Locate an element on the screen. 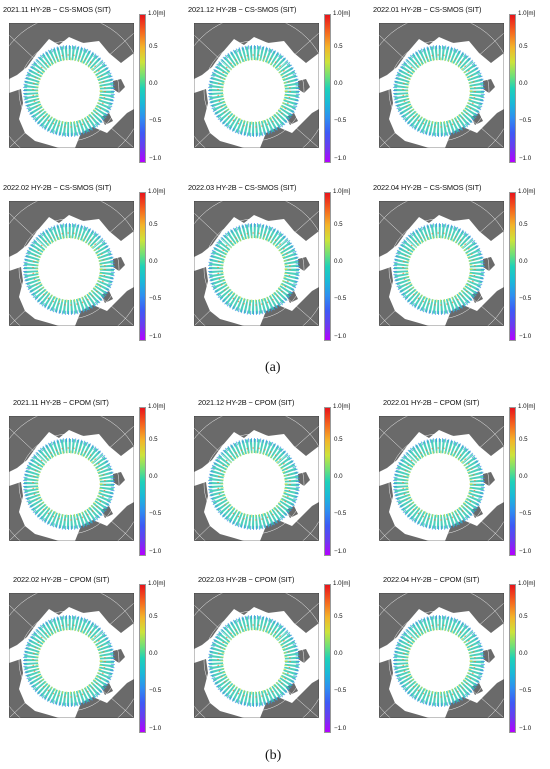 This screenshot has height=769, width=550. panel-title: 2022.02 HY-2B − CPOM (SIT) is located at coordinates (61, 579).